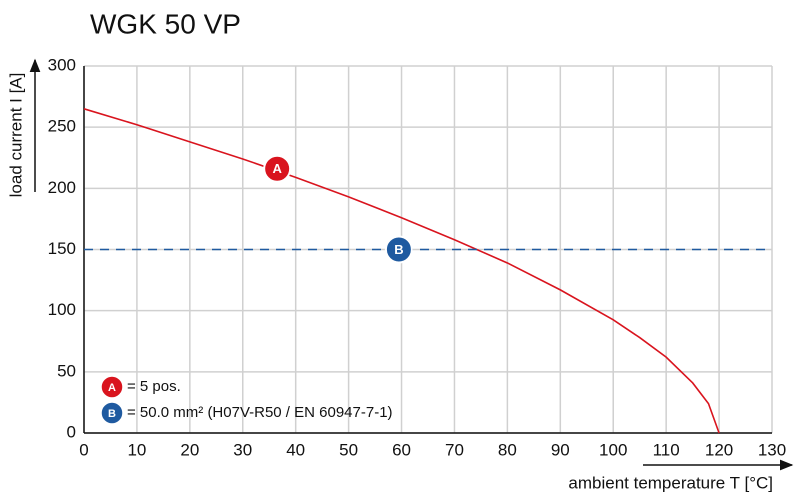 The width and height of the screenshot is (800, 499). Describe the element at coordinates (666, 449) in the screenshot. I see `x-tick-label: 110` at that location.